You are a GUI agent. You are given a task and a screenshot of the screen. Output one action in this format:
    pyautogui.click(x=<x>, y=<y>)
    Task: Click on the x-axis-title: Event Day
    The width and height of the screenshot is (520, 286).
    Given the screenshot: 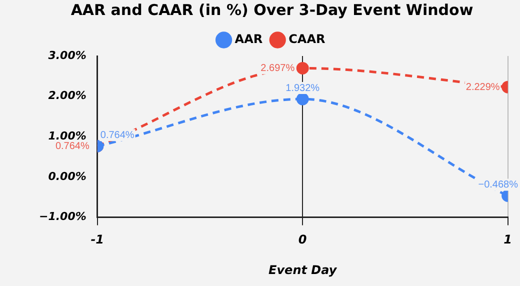 What is the action you would take?
    pyautogui.click(x=303, y=269)
    